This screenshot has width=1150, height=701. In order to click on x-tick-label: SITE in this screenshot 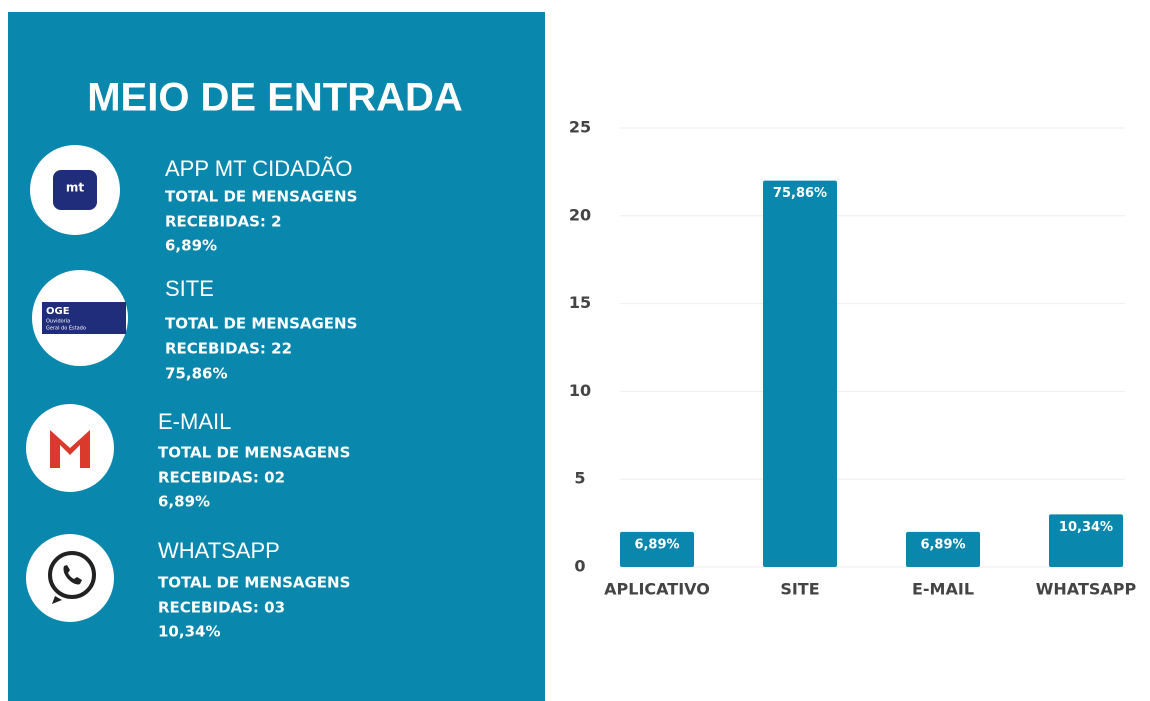, I will do `click(799, 589)`.